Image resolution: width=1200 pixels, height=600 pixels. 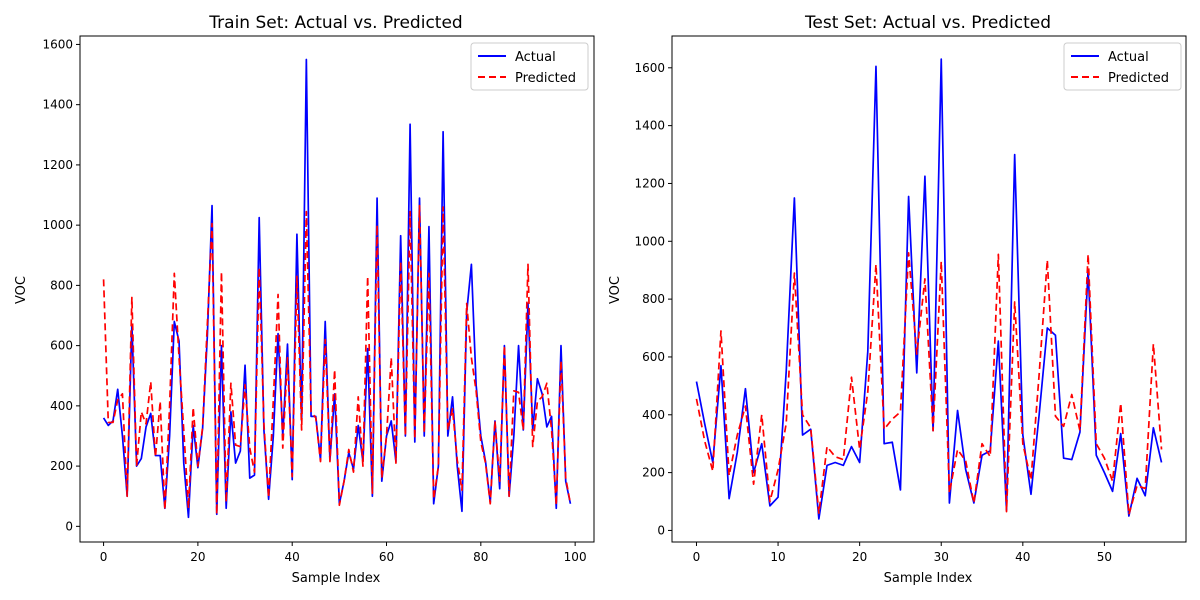 What do you see at coordinates (480, 557) in the screenshot?
I see `x-tick-label: 80` at bounding box center [480, 557].